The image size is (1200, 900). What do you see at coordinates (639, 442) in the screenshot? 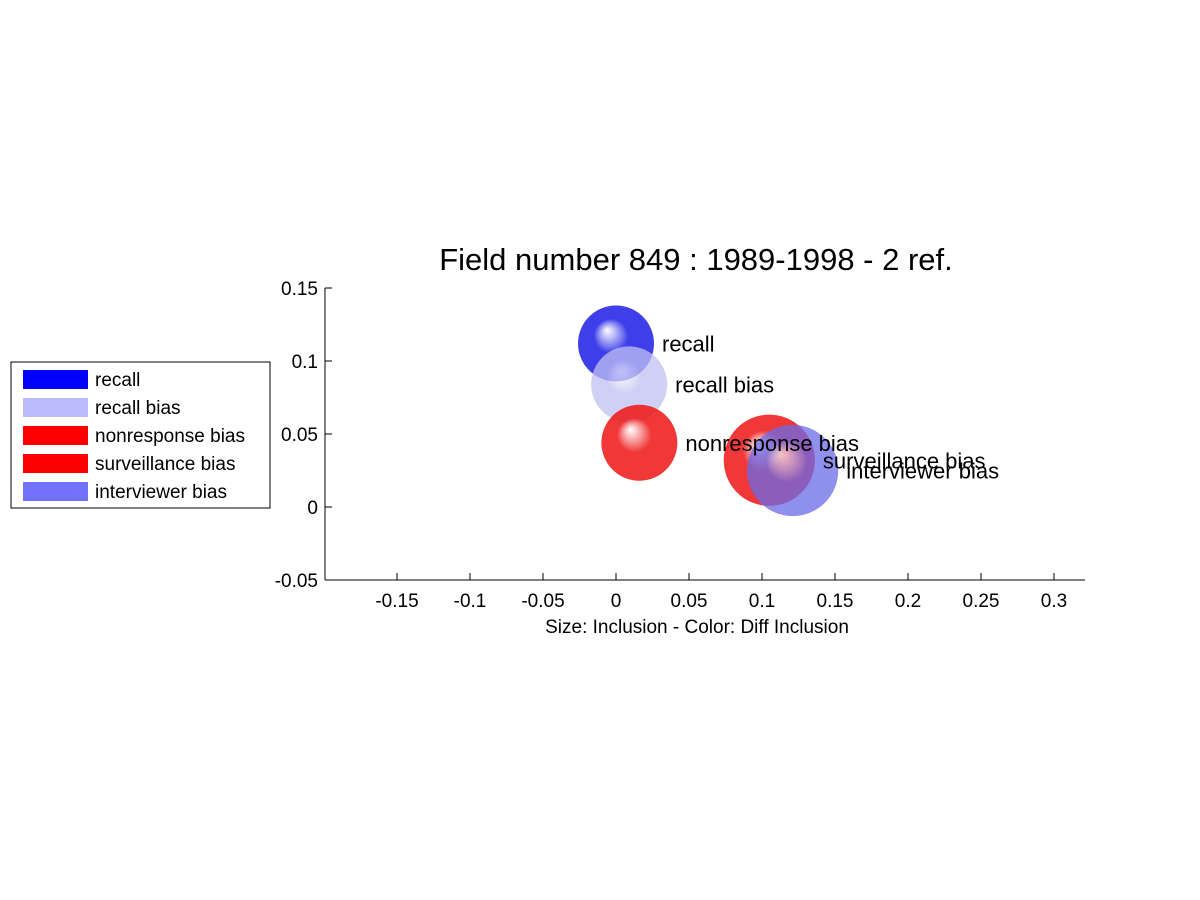
I see `bubble-nonresponse-bias` at bounding box center [639, 442].